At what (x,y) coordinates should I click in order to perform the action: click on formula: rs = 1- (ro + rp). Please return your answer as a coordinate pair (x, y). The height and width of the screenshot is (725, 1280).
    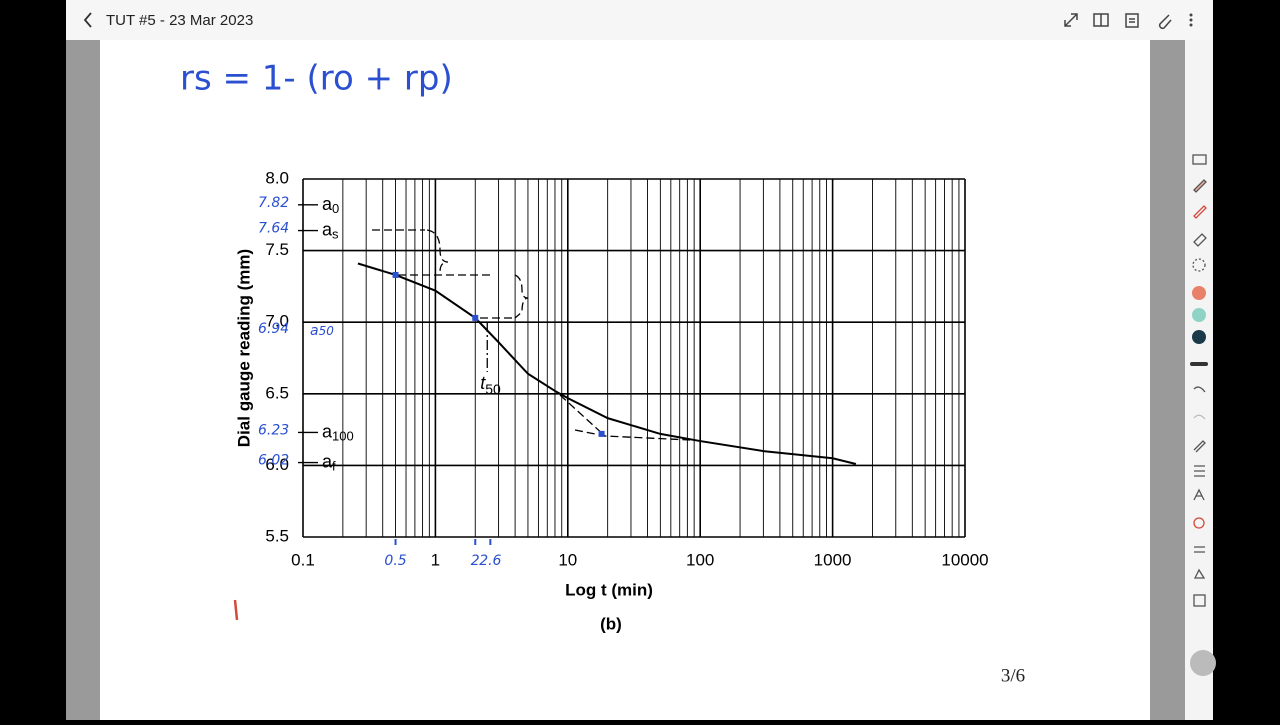
    Looking at the image, I should click on (316, 79).